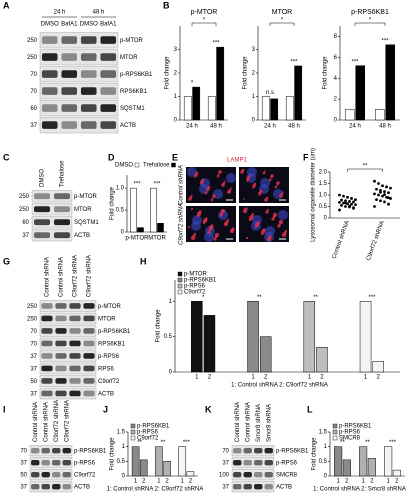 The width and height of the screenshot is (409, 500). What do you see at coordinates (33, 344) in the screenshot?
I see `marker-label: 70` at bounding box center [33, 344].